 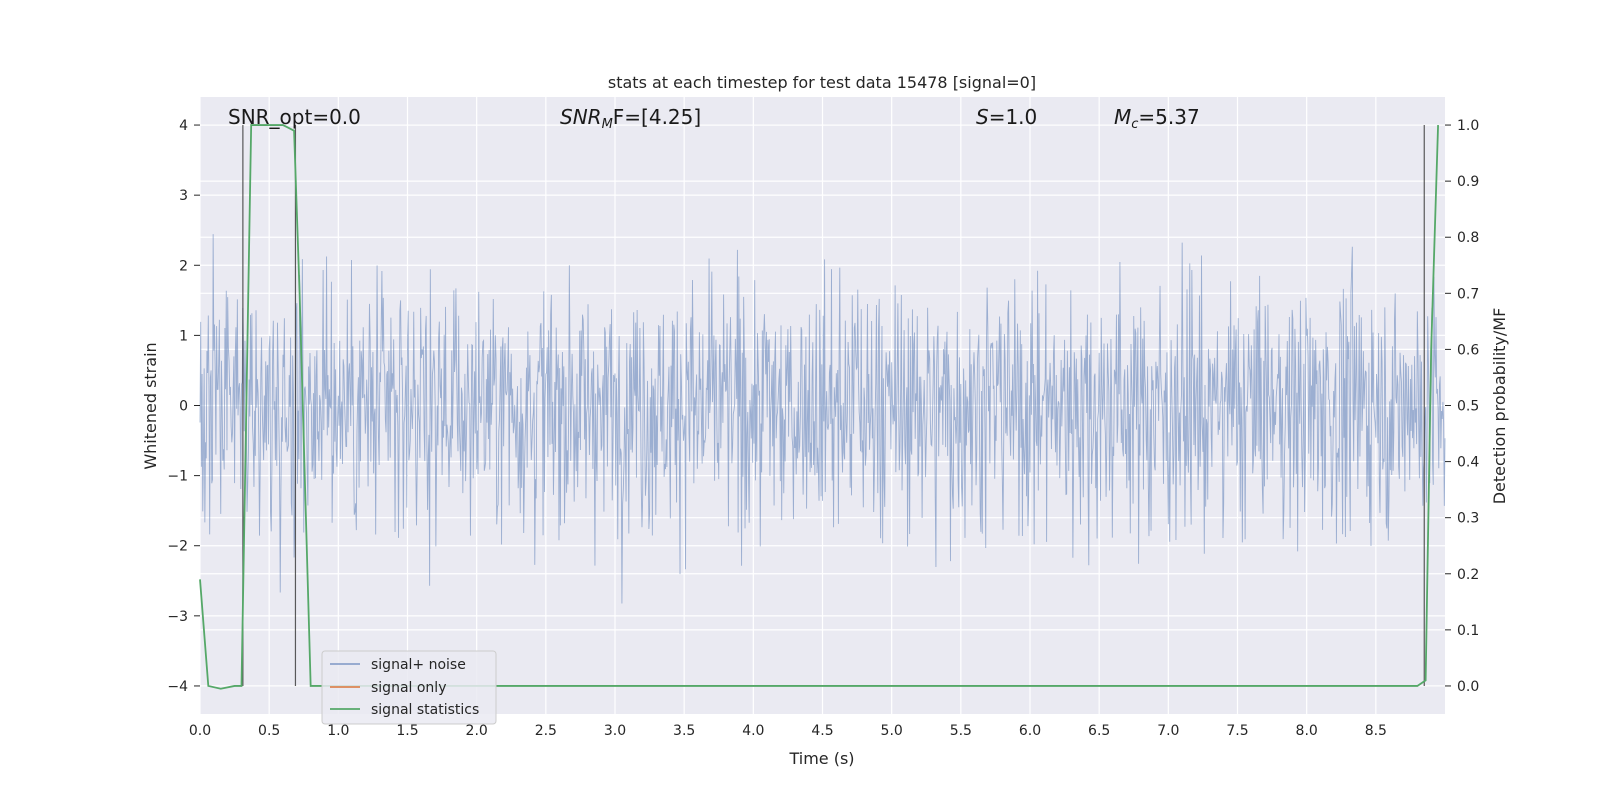 I want to click on legend-entry-signal-only: signal only, so click(x=408, y=688).